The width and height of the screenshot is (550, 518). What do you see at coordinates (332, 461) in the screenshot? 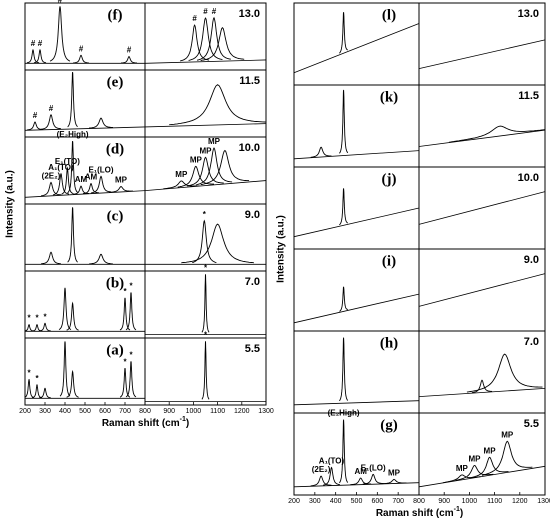
I see `peak-label: A₁(TO)` at bounding box center [332, 461].